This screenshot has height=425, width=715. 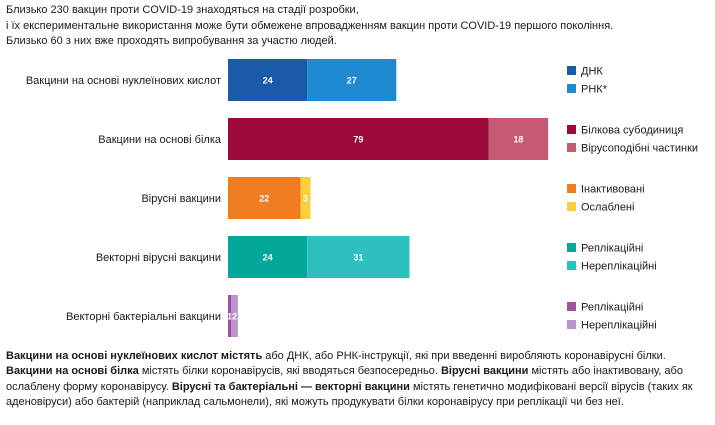 What do you see at coordinates (123, 81) in the screenshot?
I see `row-label-0: Вакцини на основі нуклеїнових кислот` at bounding box center [123, 81].